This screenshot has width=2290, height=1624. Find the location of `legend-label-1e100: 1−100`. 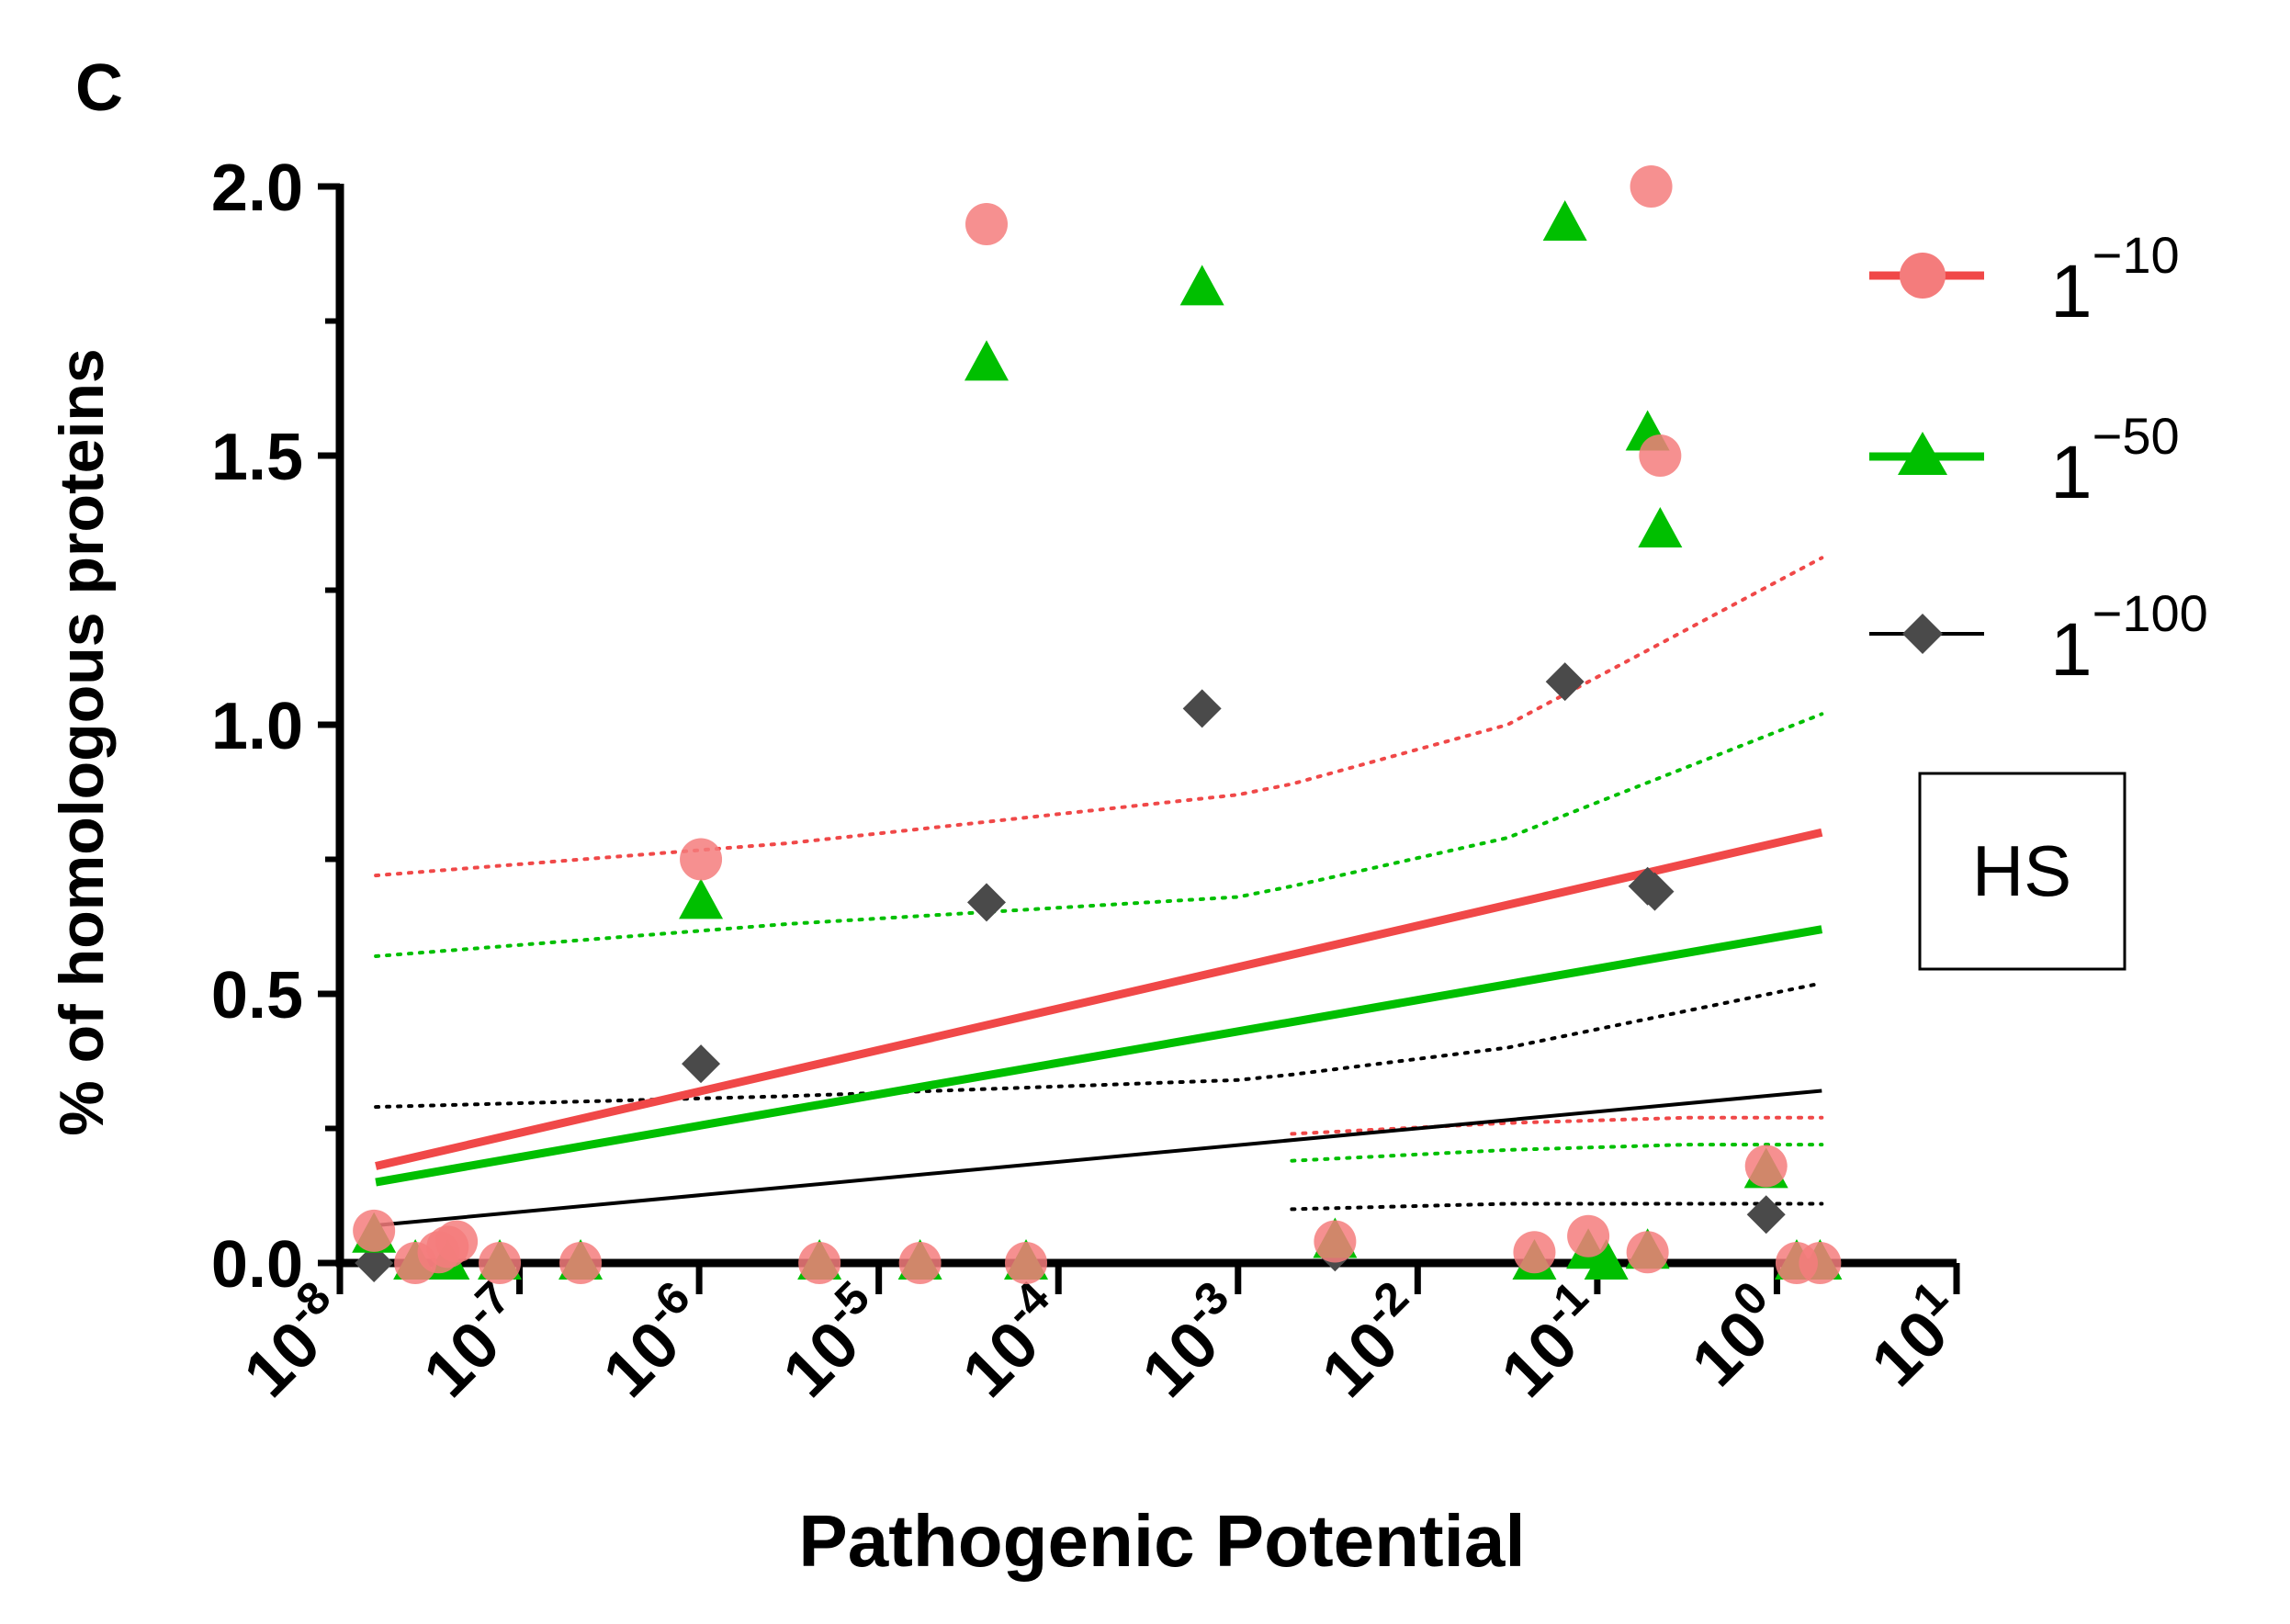

legend-label-1e100: 1−100 is located at coordinates (2129, 638).